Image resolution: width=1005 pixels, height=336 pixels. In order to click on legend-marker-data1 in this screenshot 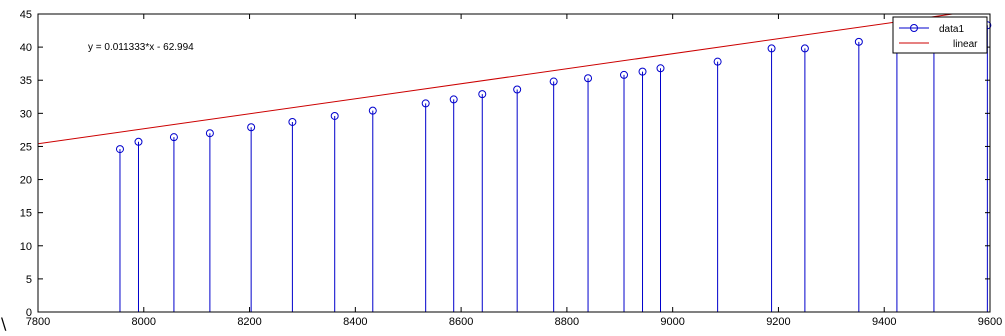, I will do `click(914, 28)`.